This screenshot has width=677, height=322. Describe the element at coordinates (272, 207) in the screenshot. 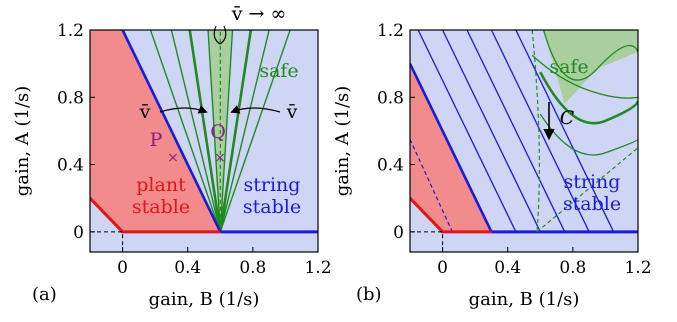

I see `string-label-line2: stable` at that location.